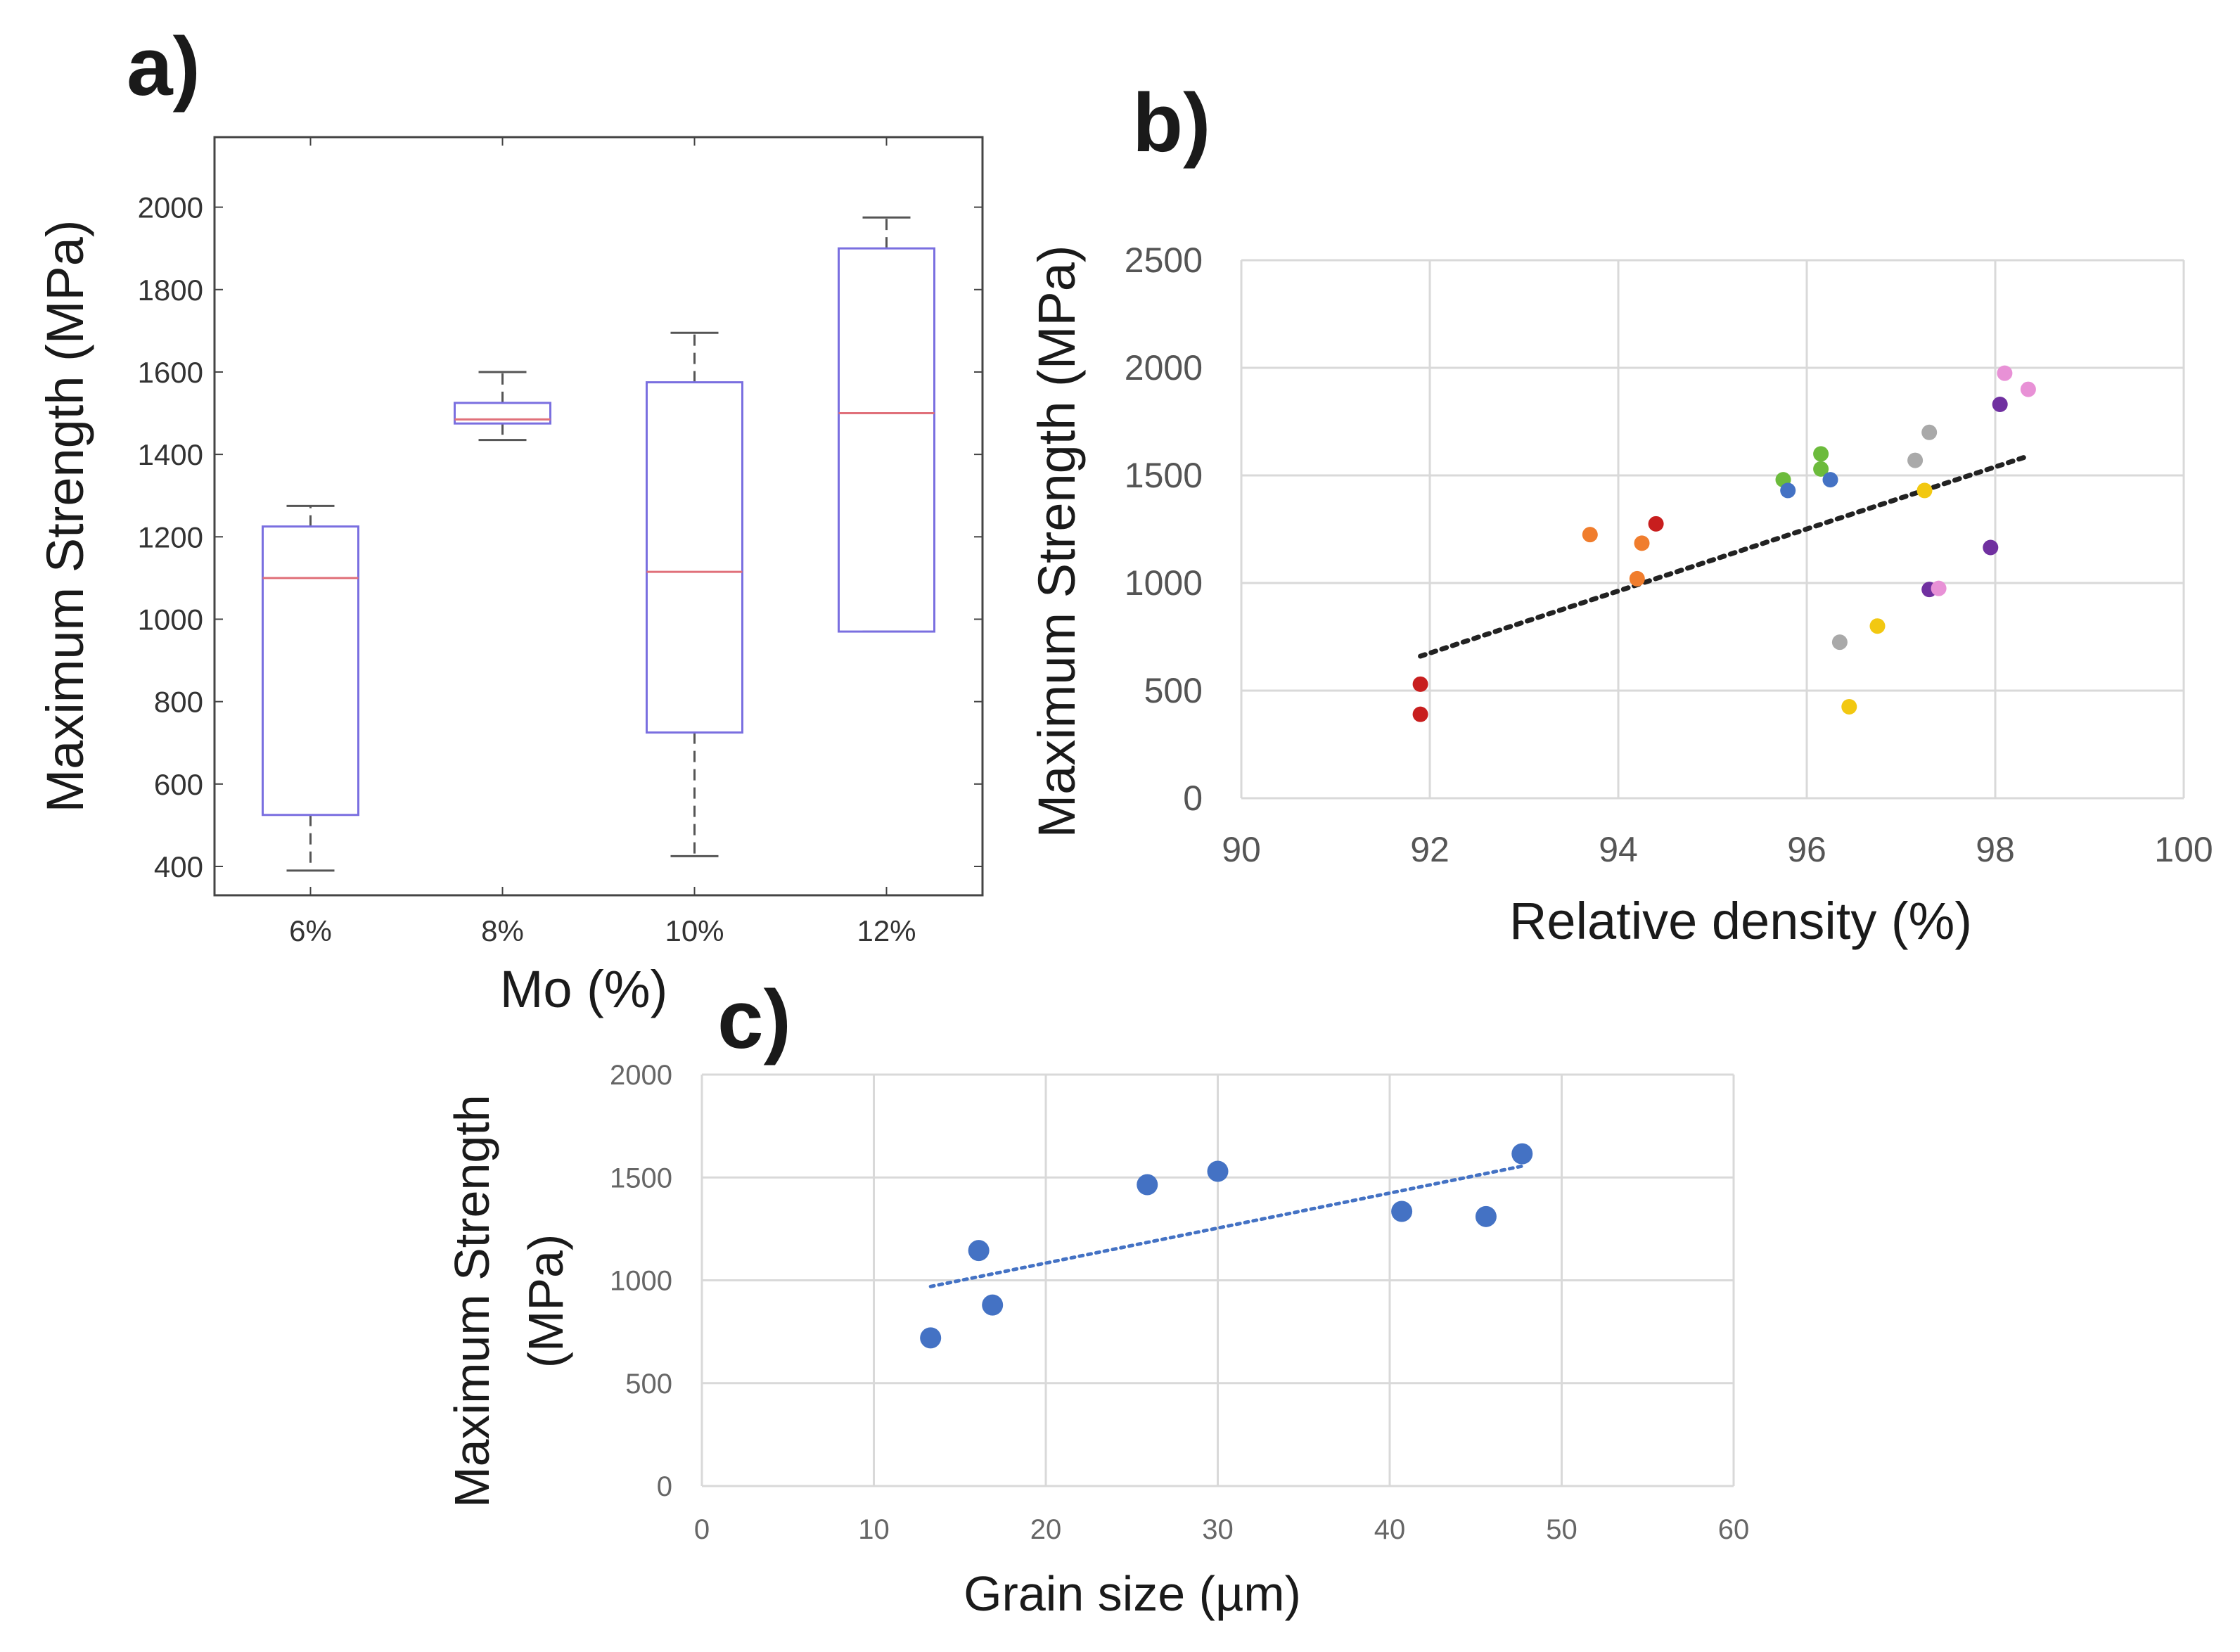  What do you see at coordinates (598, 544) in the screenshot?
I see `panel-a-boxes` at bounding box center [598, 544].